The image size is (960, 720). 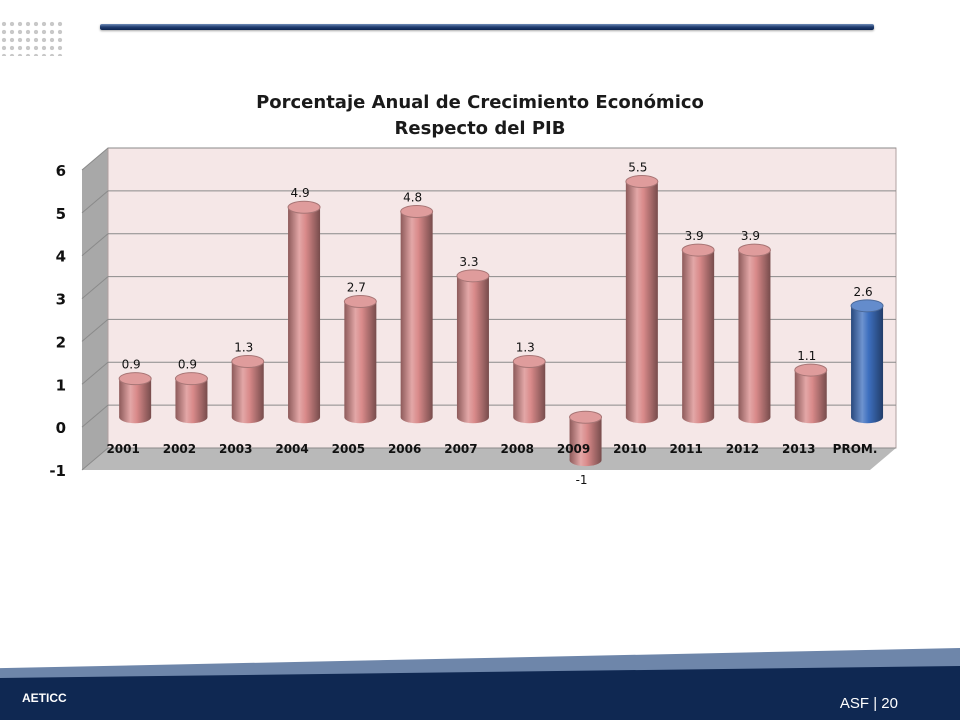 What do you see at coordinates (798, 449) in the screenshot?
I see `x-tick-label: 2013` at bounding box center [798, 449].